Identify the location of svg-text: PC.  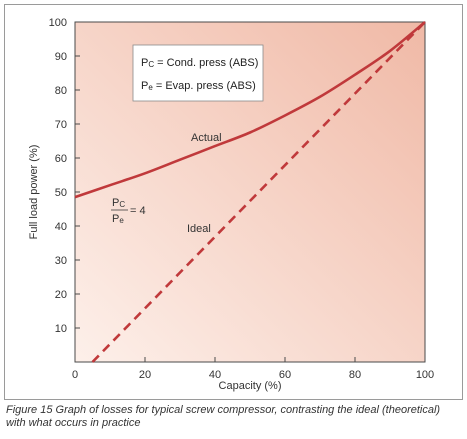
(118, 203).